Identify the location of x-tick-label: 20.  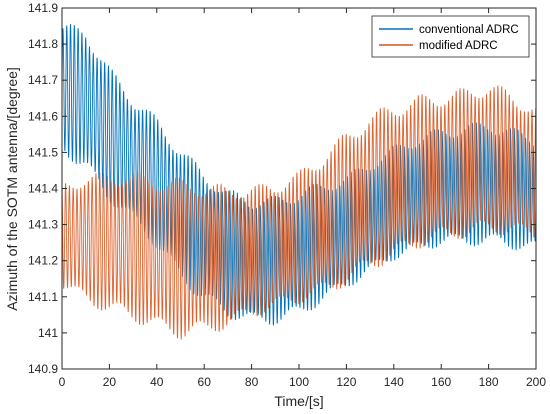
(110, 382).